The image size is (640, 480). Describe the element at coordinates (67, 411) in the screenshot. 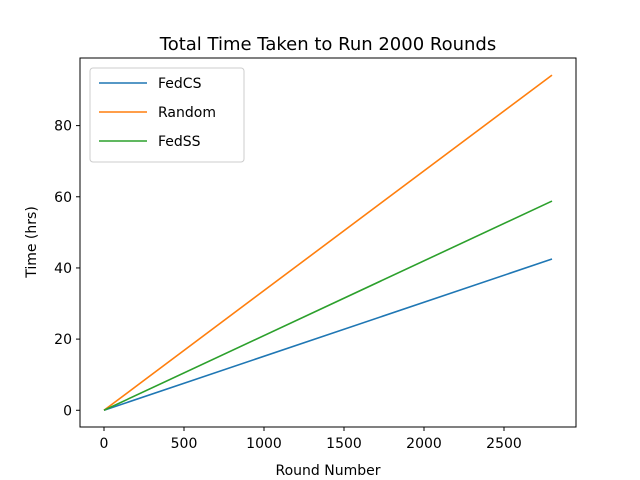

I see `y-tick-label: 0` at that location.